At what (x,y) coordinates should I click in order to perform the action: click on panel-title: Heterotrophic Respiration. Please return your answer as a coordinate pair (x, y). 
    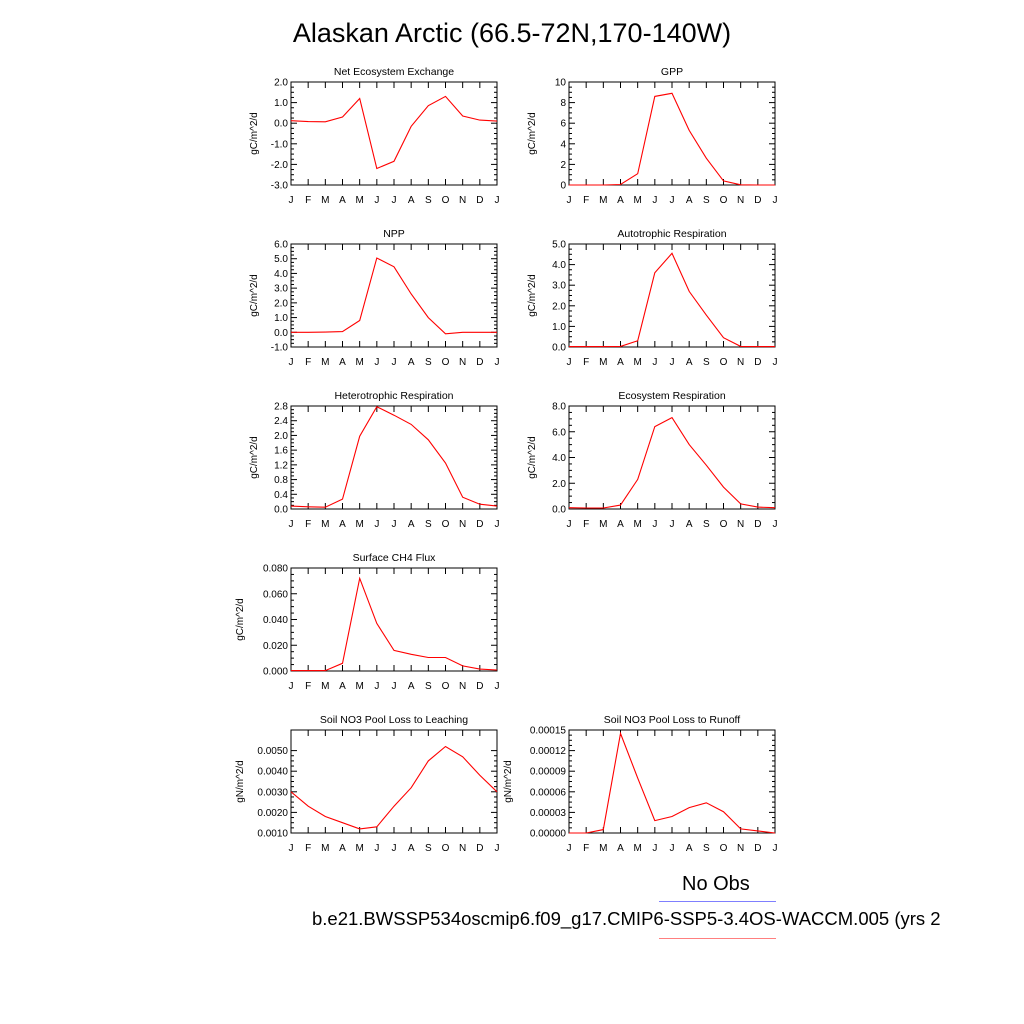
    Looking at the image, I should click on (393, 396).